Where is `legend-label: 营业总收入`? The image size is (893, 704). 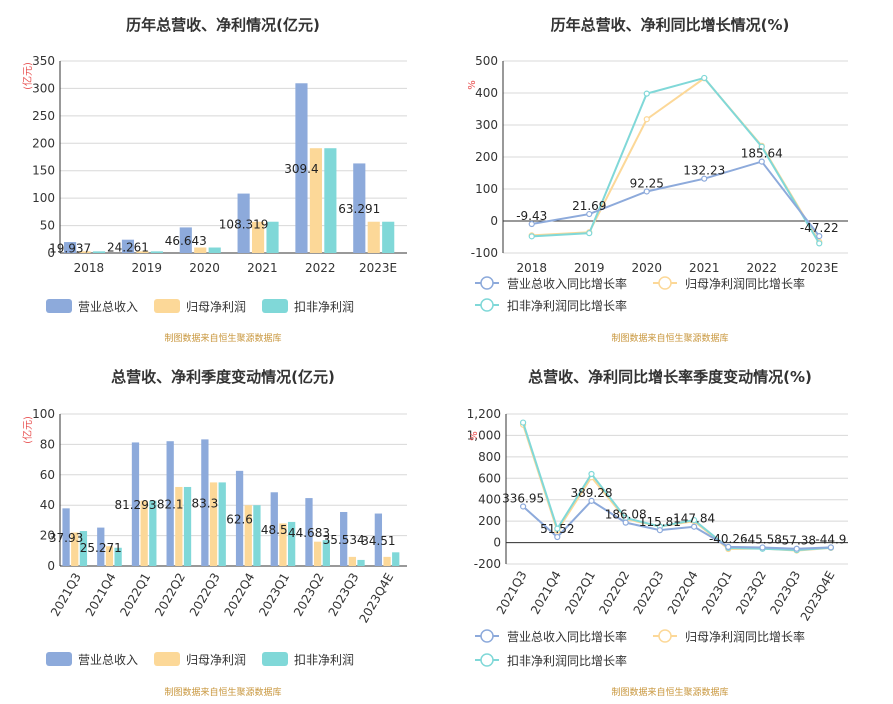 legend-label: 营业总收入 is located at coordinates (108, 660).